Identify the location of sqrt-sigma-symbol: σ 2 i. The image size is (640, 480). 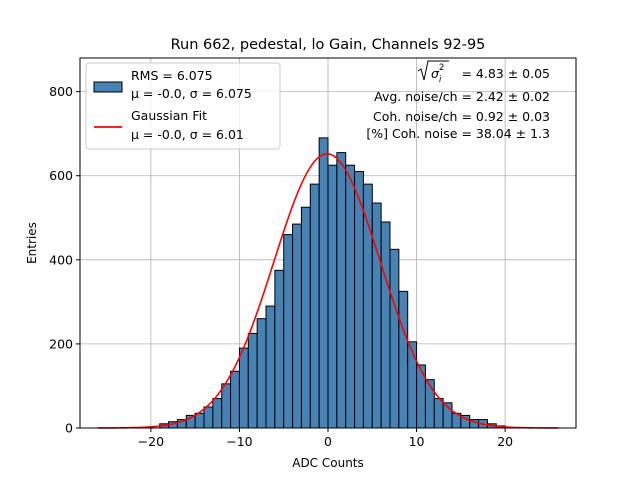
(433, 72).